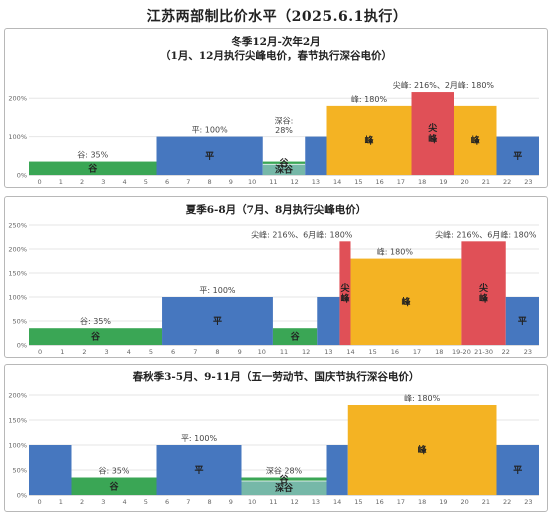 The height and width of the screenshot is (516, 554). I want to click on x-tick-label: 21, so click(486, 182).